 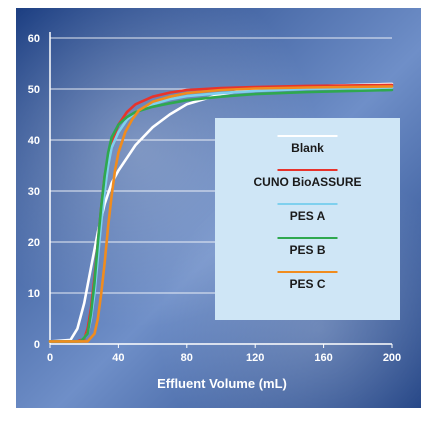 What do you see at coordinates (34, 243) in the screenshot?
I see `y-tick-label-20: 20` at bounding box center [34, 243].